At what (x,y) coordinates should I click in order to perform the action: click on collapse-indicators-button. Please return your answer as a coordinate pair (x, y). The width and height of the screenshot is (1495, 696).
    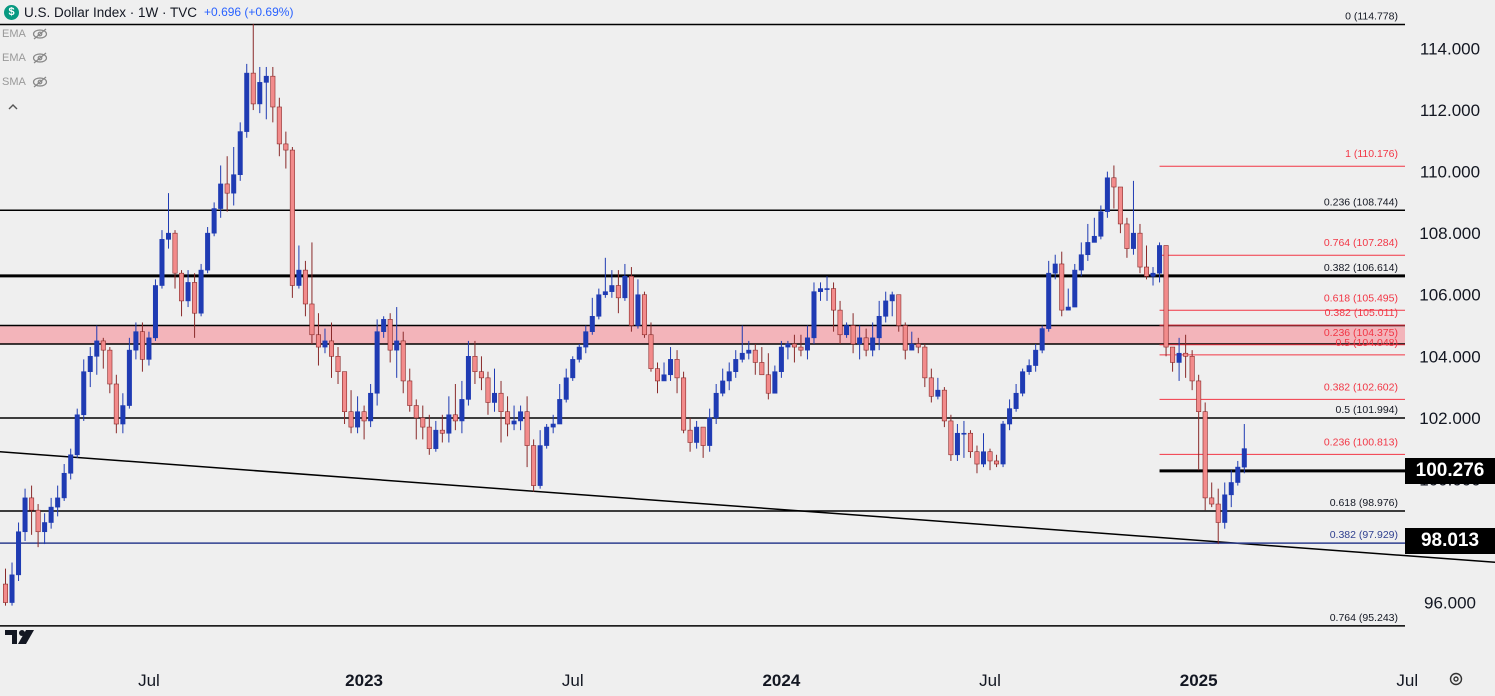
    Looking at the image, I should click on (13, 107).